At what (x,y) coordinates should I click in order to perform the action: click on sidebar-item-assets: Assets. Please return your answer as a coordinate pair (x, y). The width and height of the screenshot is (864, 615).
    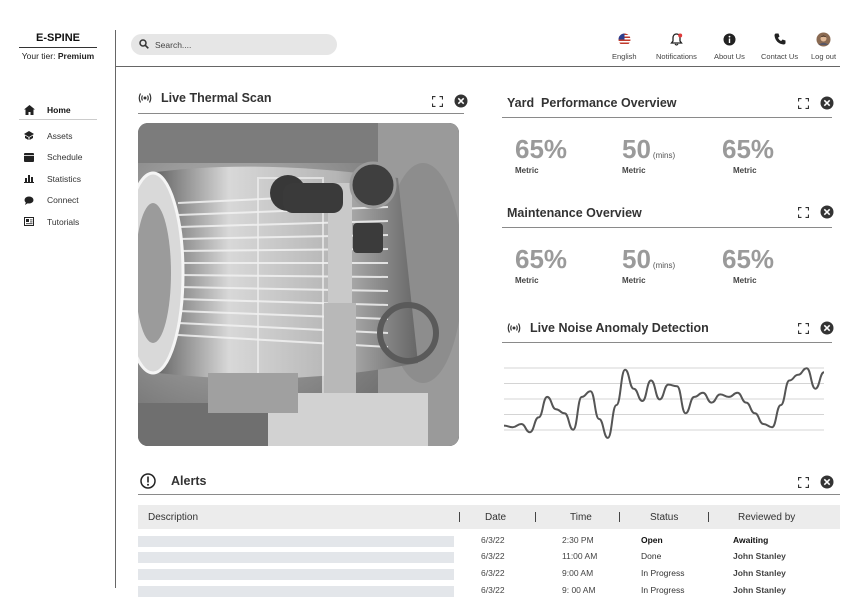
    Looking at the image, I should click on (58, 136).